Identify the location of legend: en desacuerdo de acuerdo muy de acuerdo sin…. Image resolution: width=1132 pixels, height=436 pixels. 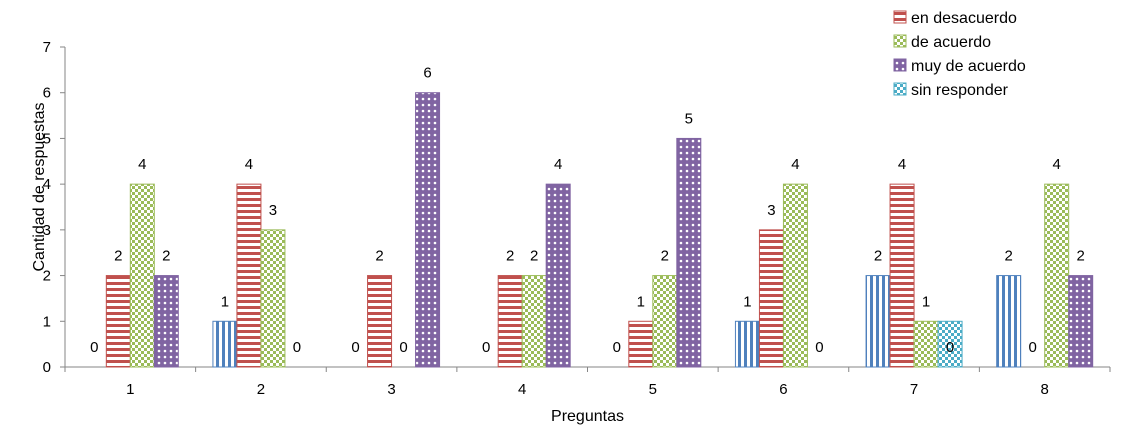
(959, 54).